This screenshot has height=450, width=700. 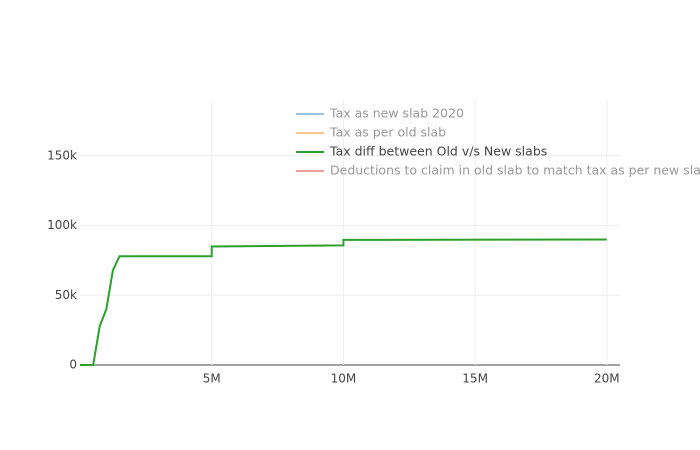 I want to click on x-tick-label: 5M, so click(x=212, y=379).